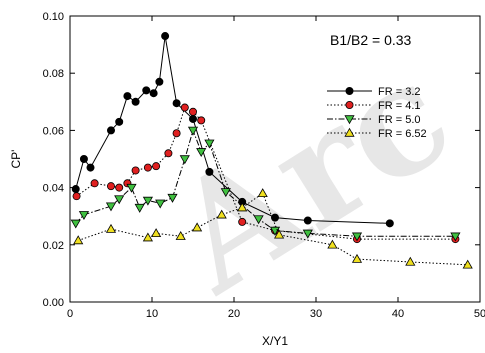 This screenshot has width=485, height=353. What do you see at coordinates (316, 314) in the screenshot?
I see `x-tick-label: 30` at bounding box center [316, 314].